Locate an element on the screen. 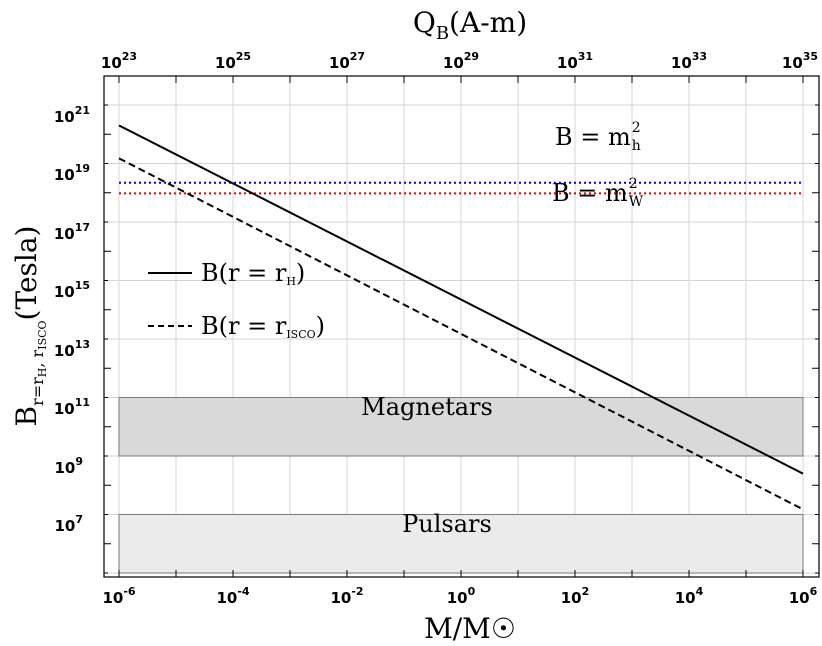  y-tick-label: 10⁹ is located at coordinates (68, 466).